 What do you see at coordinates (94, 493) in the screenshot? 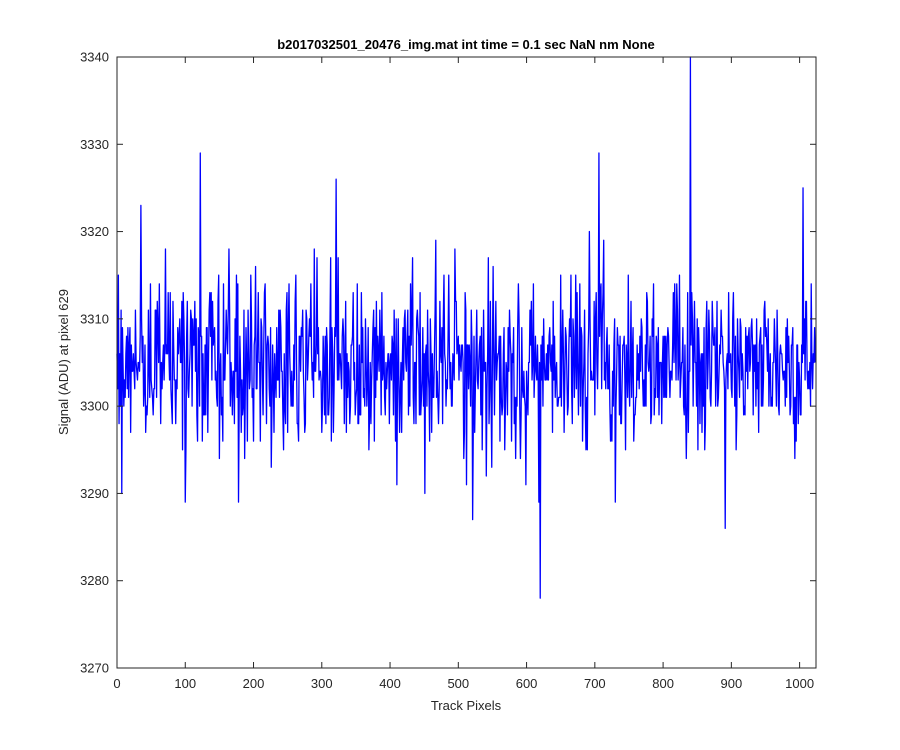
I see `y-tick-label: 3290` at bounding box center [94, 493].